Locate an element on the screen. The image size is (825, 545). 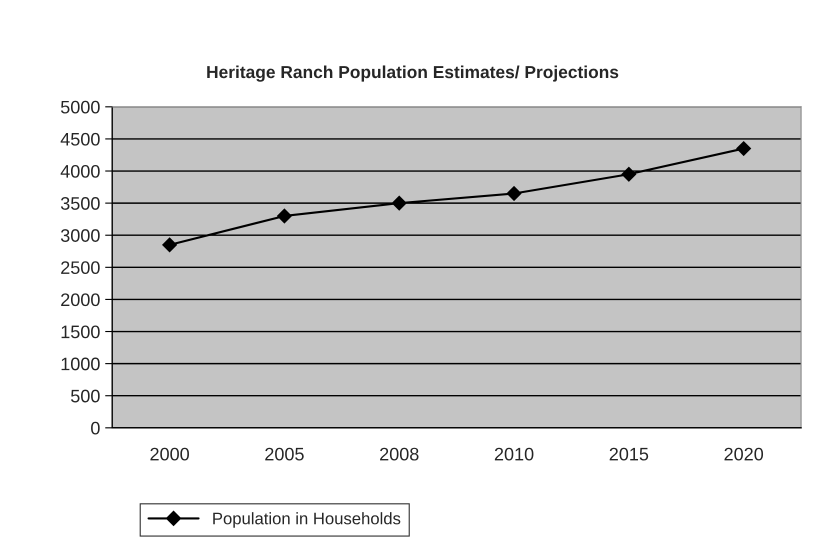
y-tick-label: 3500 is located at coordinates (80, 203).